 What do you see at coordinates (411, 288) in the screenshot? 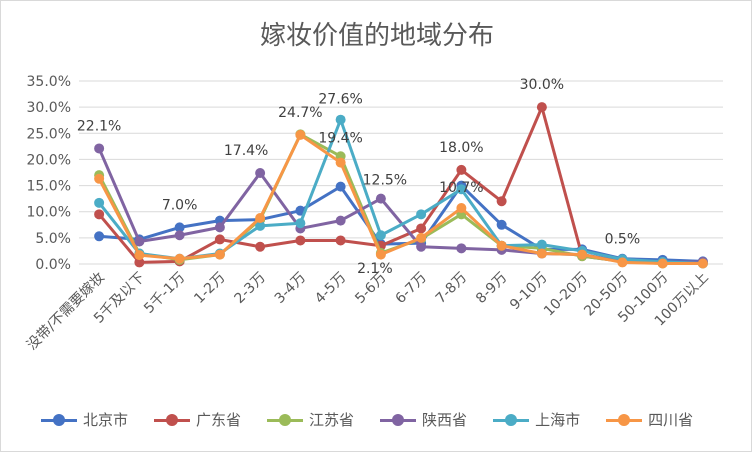
I see `x-tick-label: 6-7万` at bounding box center [411, 288].